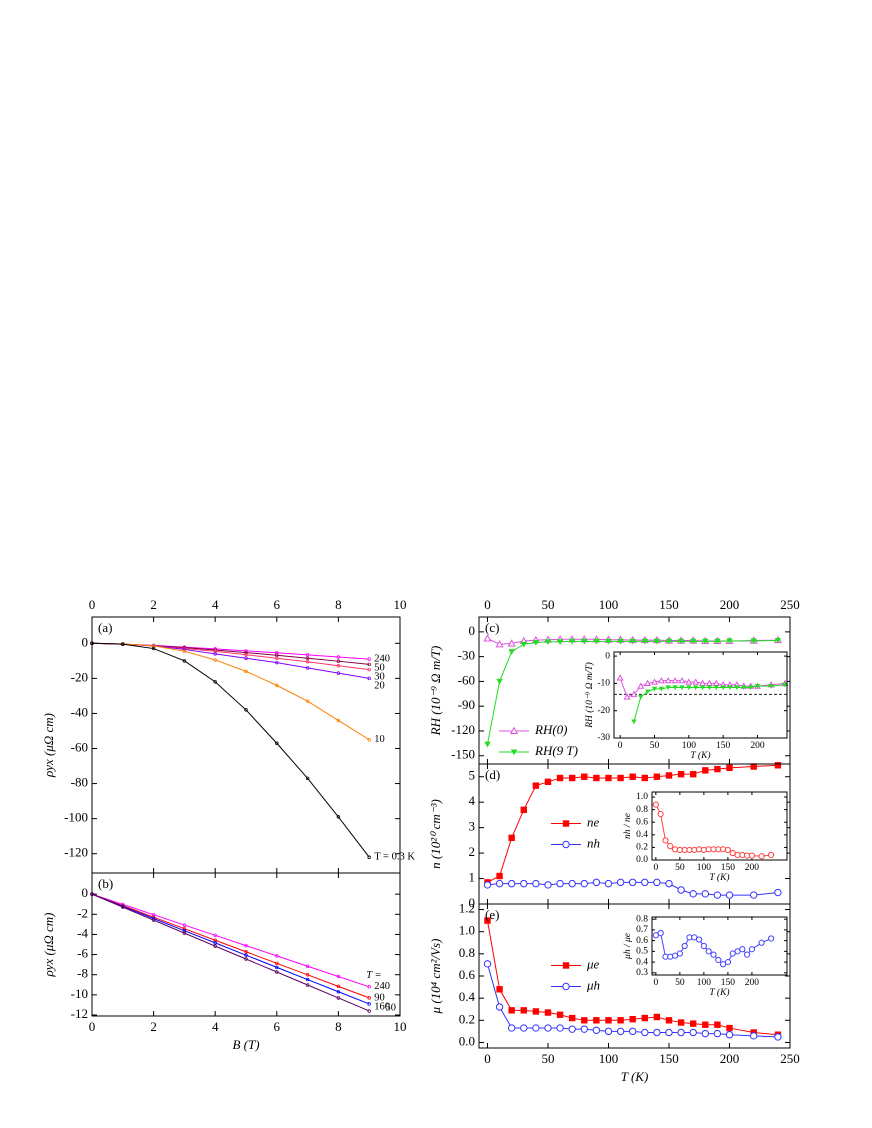 This screenshot has height=1128, width=872. Describe the element at coordinates (230, 660) in the screenshot. I see `series-line` at that location.